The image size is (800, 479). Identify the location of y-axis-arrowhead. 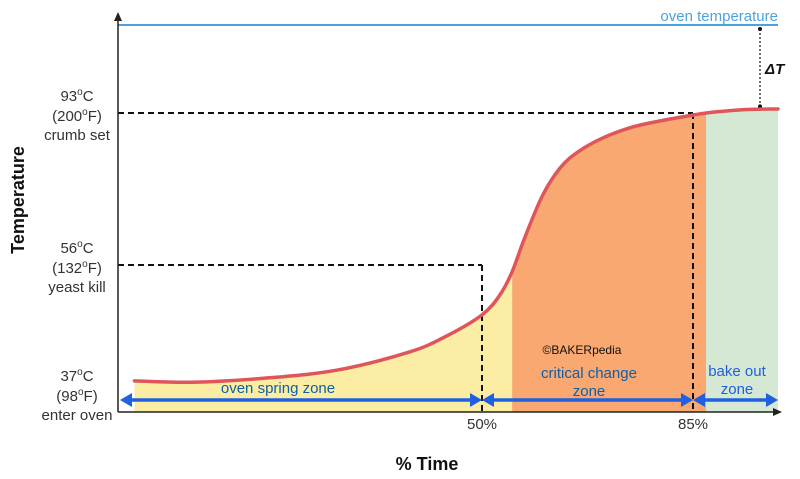
(118, 16).